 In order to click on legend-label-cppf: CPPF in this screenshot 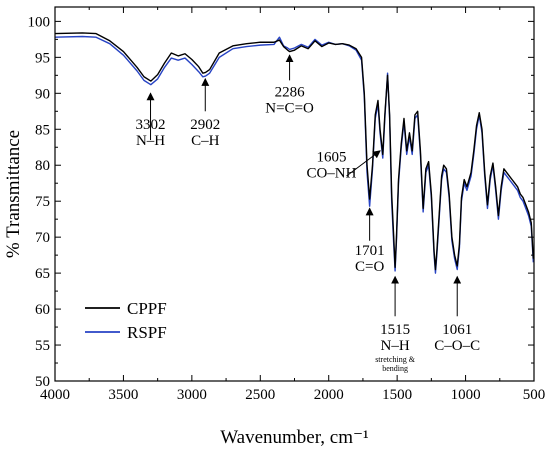, I will do `click(147, 308)`.